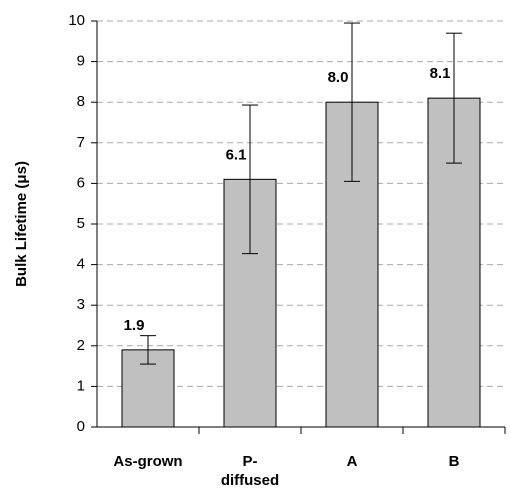  I want to click on y-tick-label: 1, so click(81, 385).